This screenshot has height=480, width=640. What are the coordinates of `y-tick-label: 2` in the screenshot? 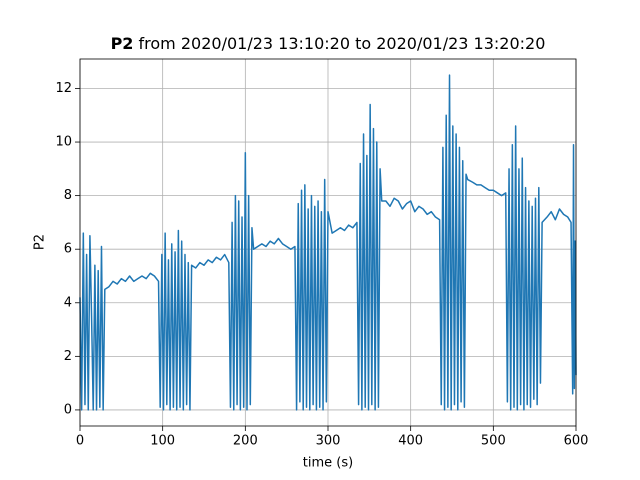 It's located at (68, 356).